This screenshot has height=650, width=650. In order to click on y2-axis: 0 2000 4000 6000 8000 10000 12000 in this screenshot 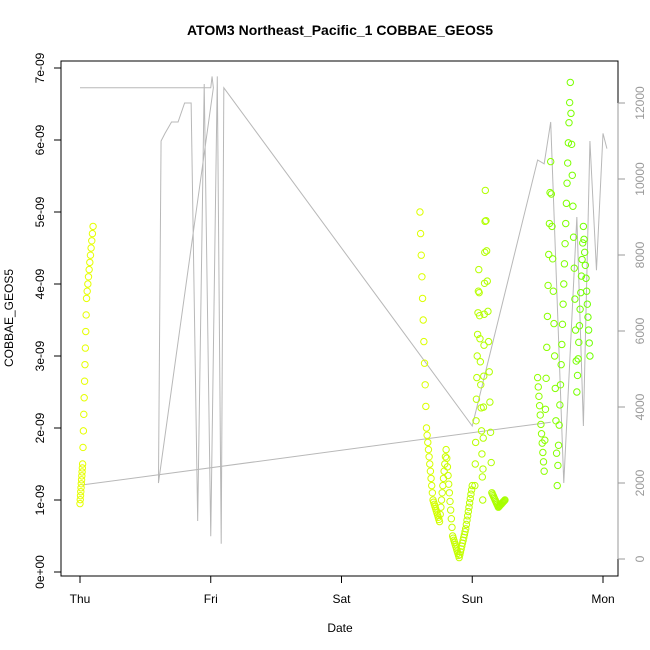, I will do `click(632, 324)`.